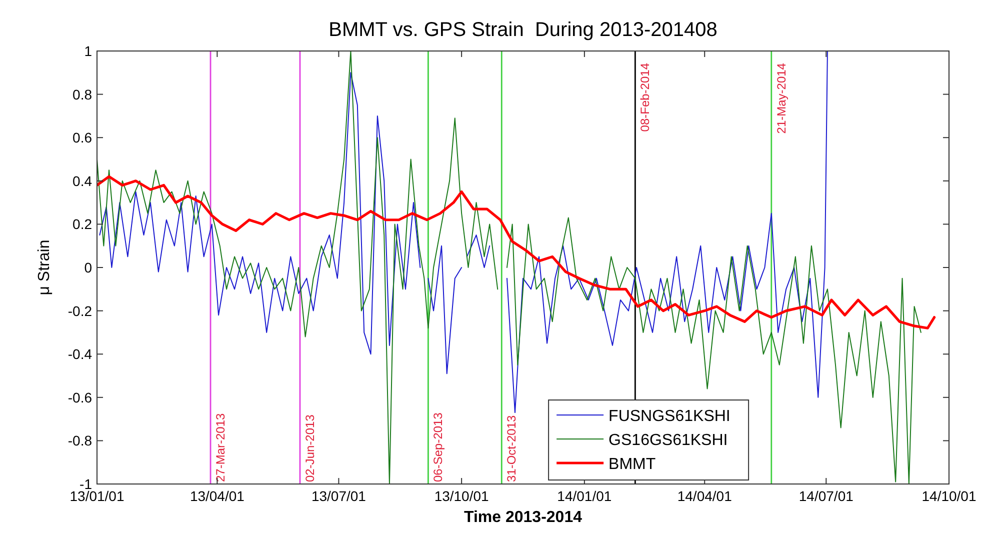 The image size is (987, 536). Describe the element at coordinates (584, 496) in the screenshot. I see `x-tick-label: 14/01/01` at that location.